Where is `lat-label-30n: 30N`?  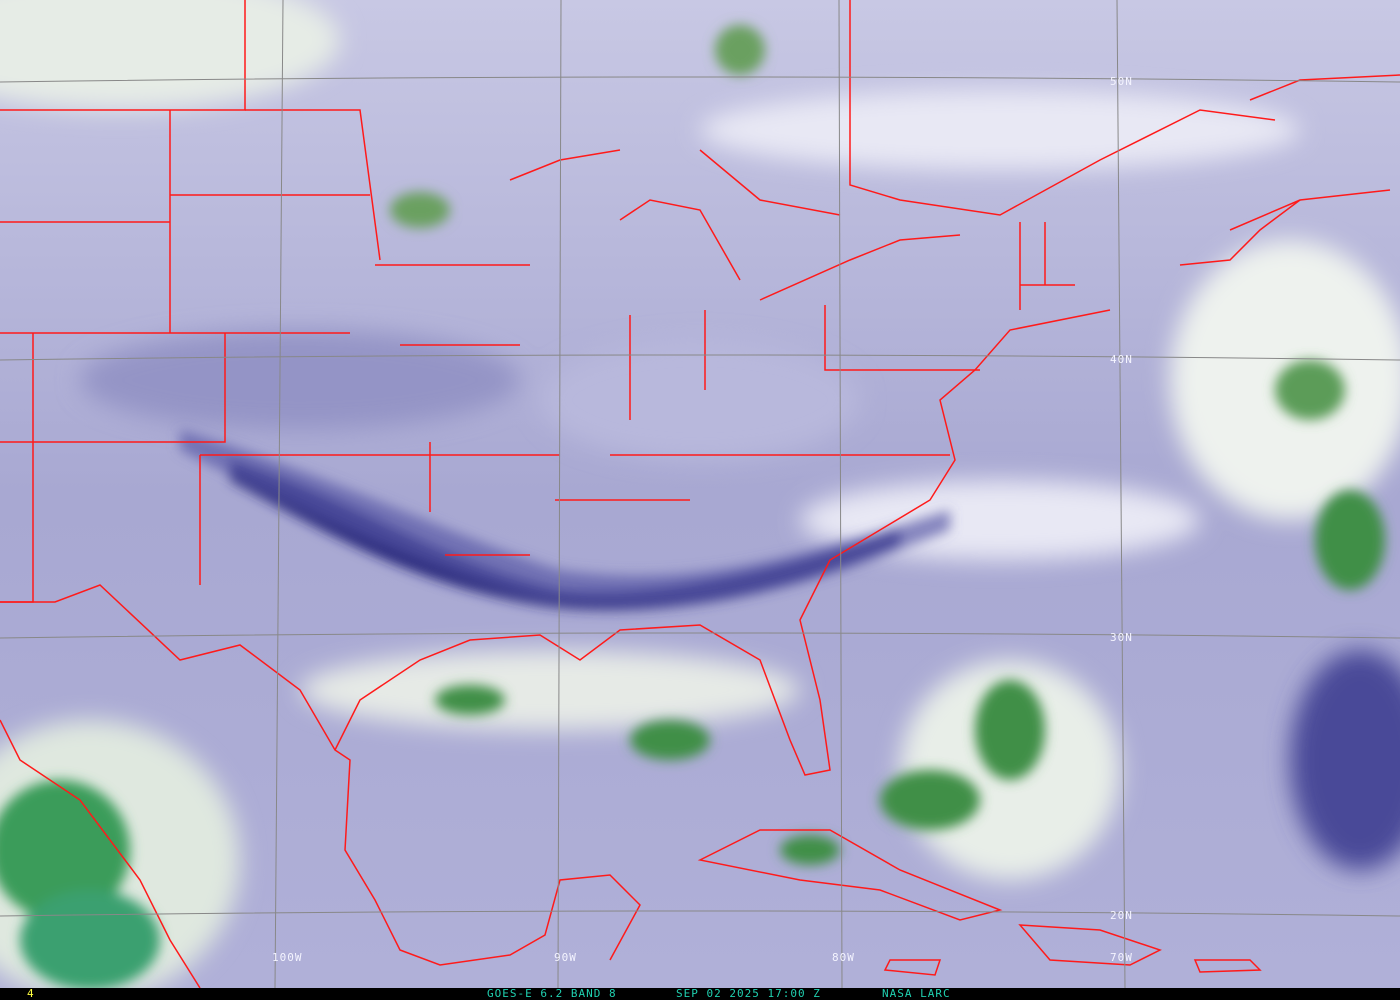 lat-label-30n: 30N is located at coordinates (1121, 637).